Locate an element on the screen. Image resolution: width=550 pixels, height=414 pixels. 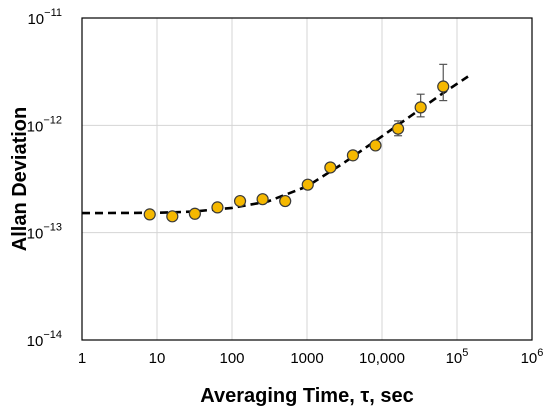
y-axis-title: Allan Deviation is located at coordinates (20, 179).